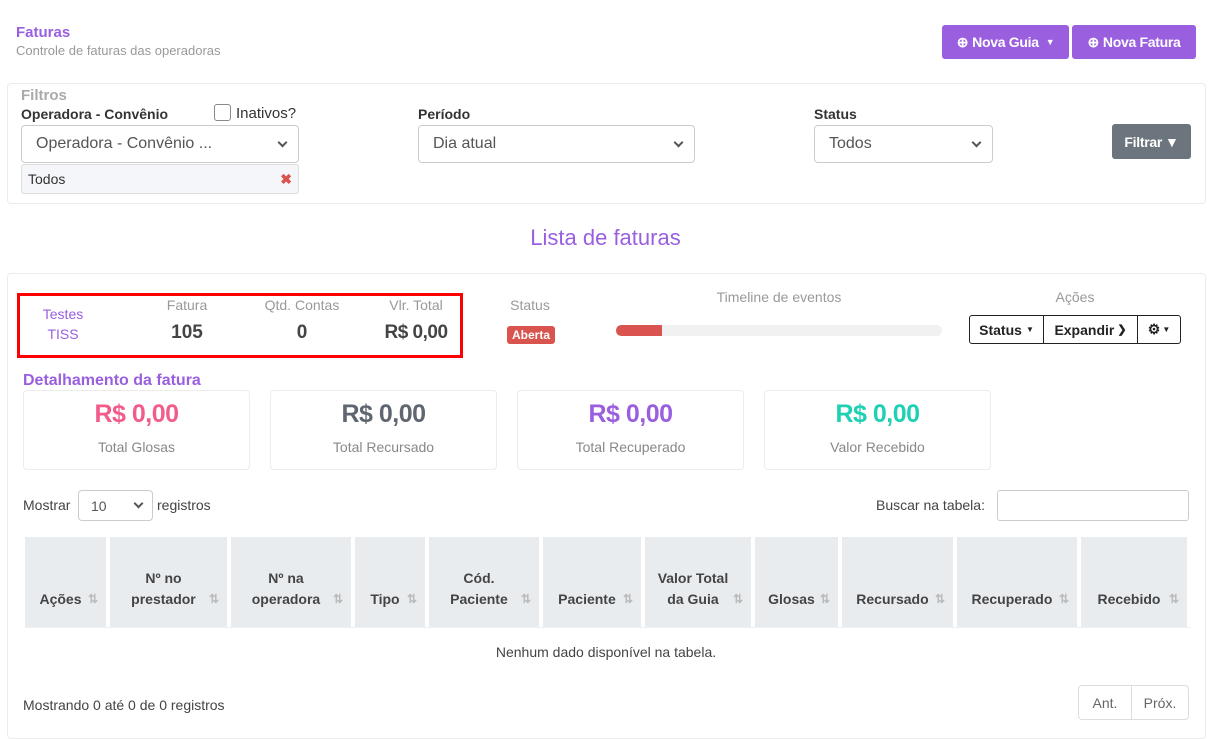 The height and width of the screenshot is (739, 1223). What do you see at coordinates (187, 332) in the screenshot?
I see `fatura-number: 105` at bounding box center [187, 332].